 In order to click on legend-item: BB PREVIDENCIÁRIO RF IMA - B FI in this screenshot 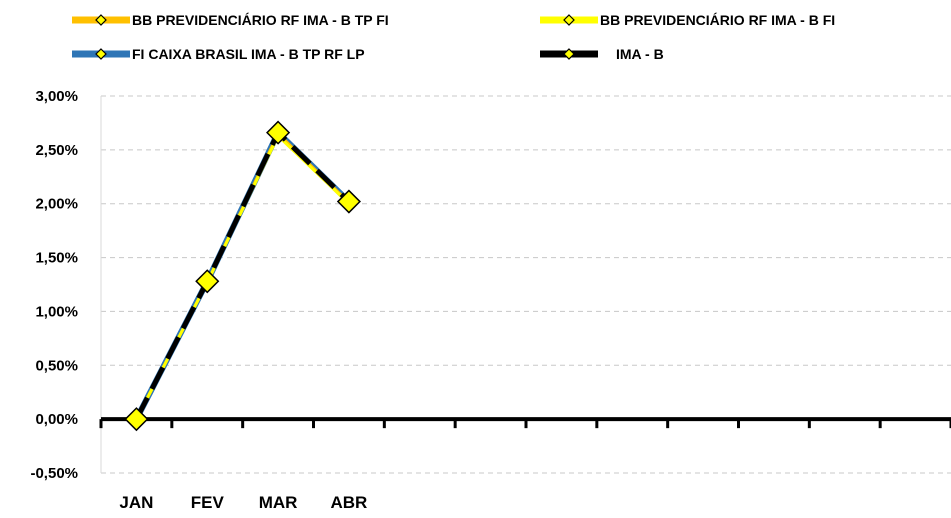, I will do `click(687, 20)`.